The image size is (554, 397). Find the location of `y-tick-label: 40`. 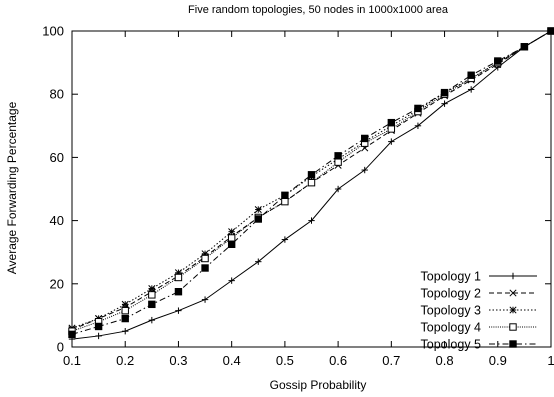

y-tick-label: 40 is located at coordinates (57, 220).